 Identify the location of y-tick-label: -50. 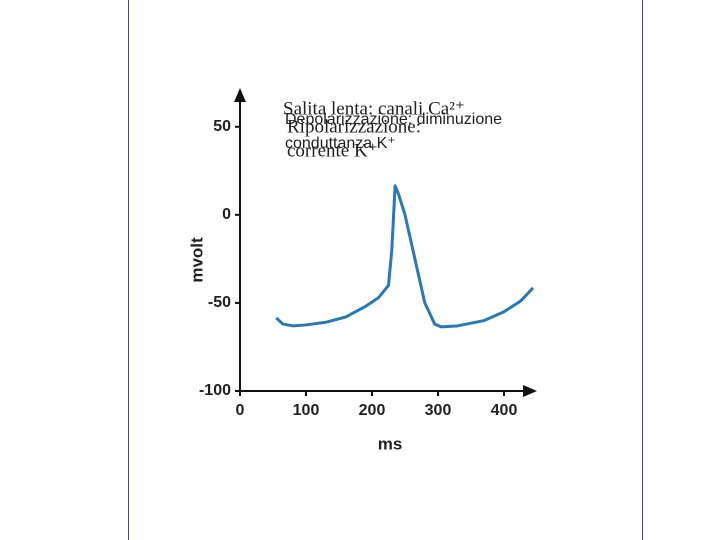
(219, 302).